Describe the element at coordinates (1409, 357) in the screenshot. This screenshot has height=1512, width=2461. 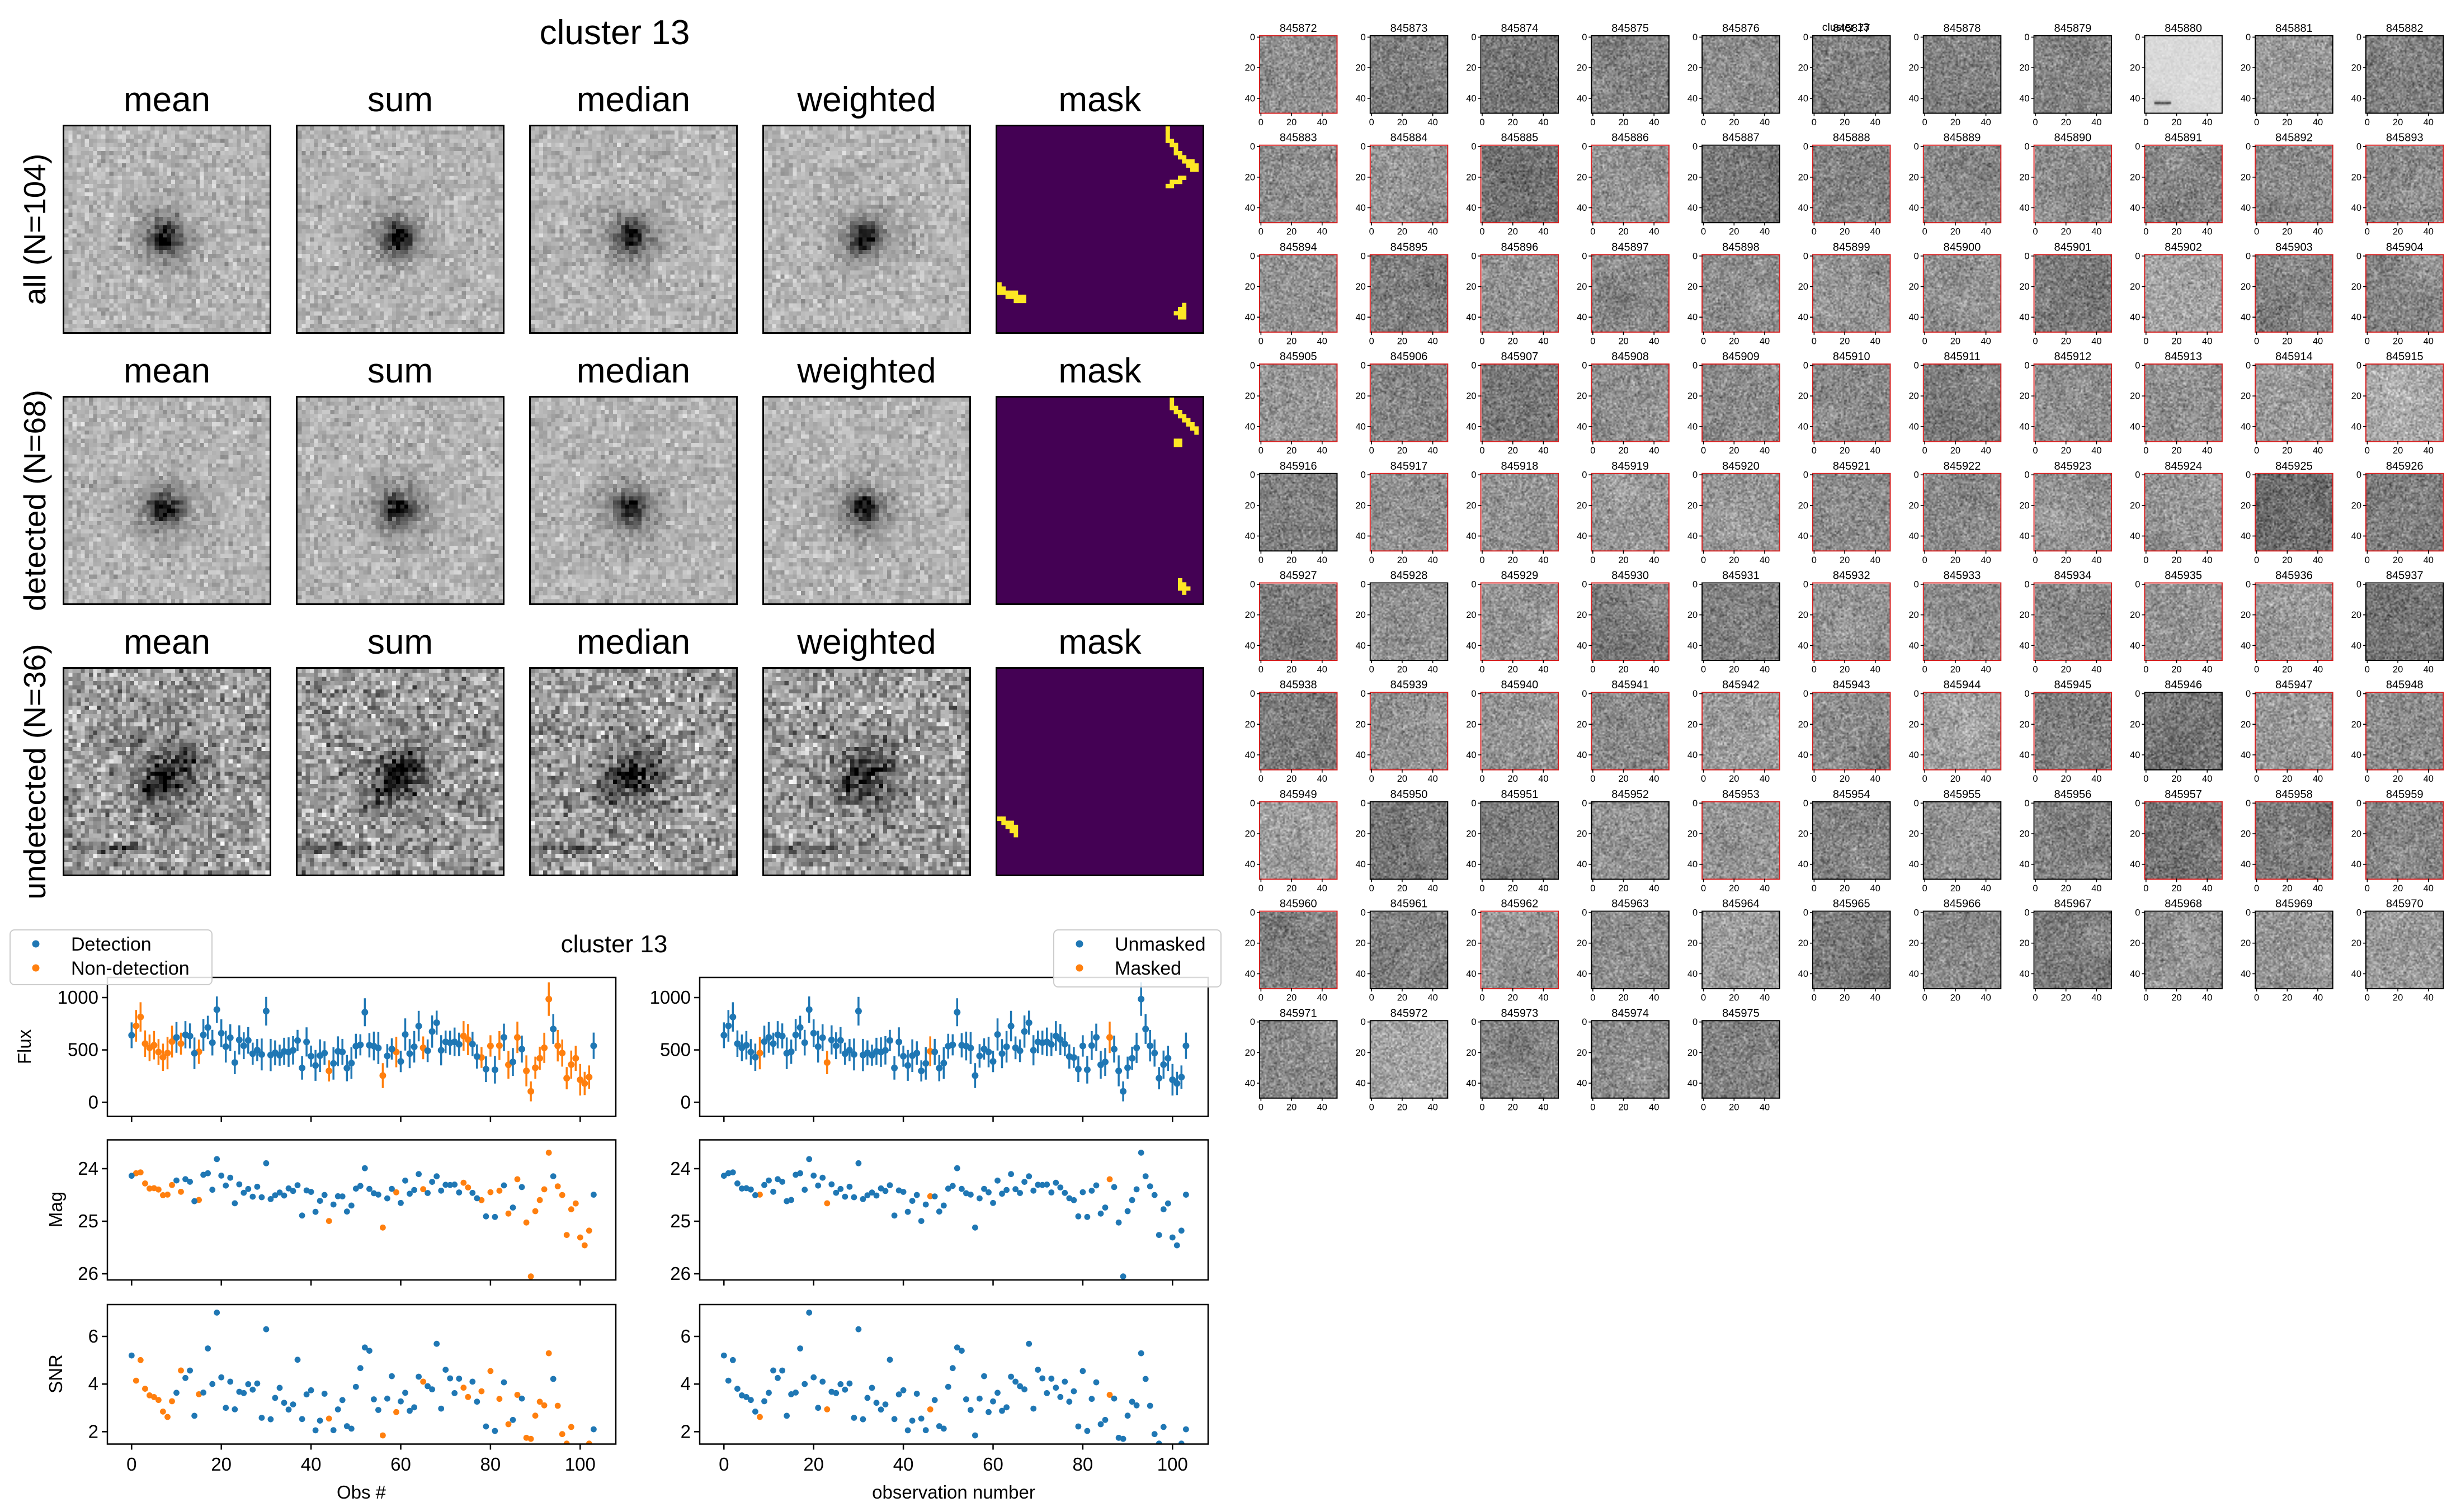
I see `svg-text: 845906` at that location.